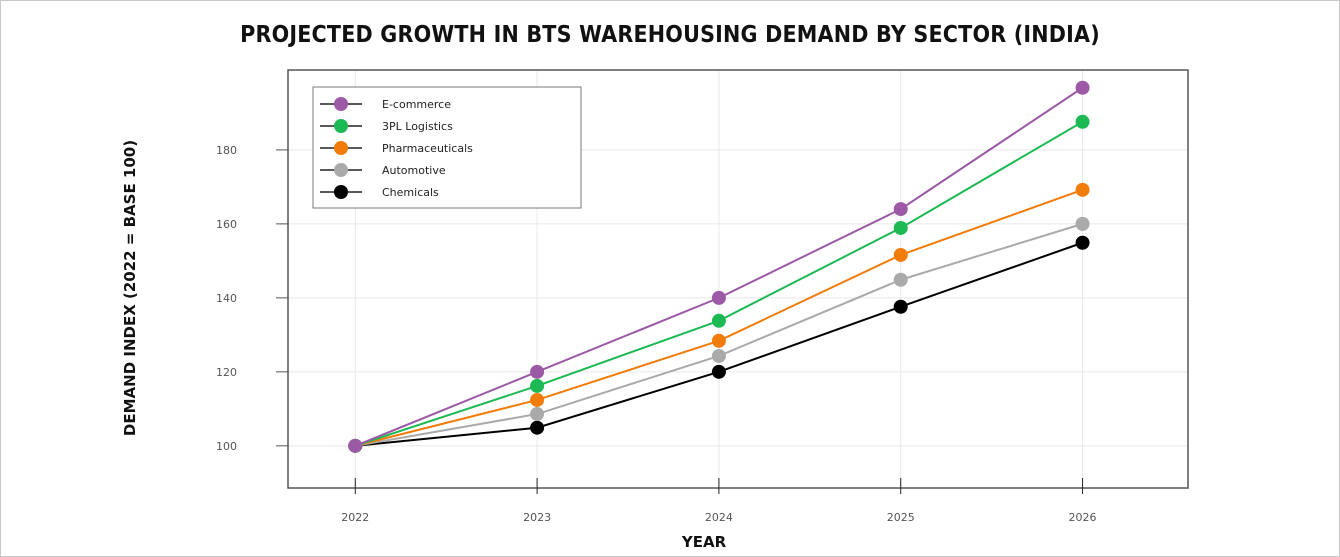  What do you see at coordinates (226, 446) in the screenshot?
I see `y-tick-label: 100` at bounding box center [226, 446].